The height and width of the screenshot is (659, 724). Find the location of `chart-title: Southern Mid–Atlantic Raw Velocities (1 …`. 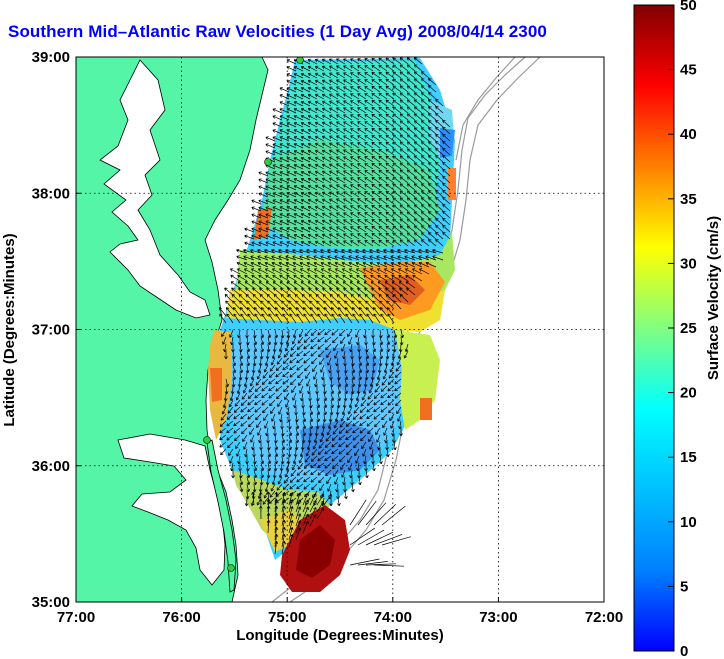

chart-title: Southern Mid–Atlantic Raw Velocities (1 … is located at coordinates (277, 31).